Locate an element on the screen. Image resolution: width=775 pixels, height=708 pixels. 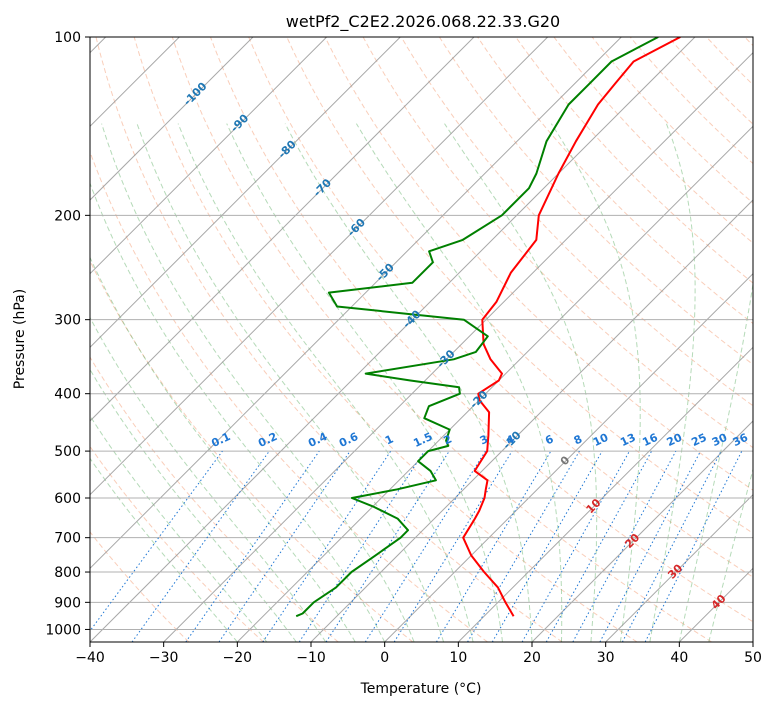
isotherm-label: -90 is located at coordinates (239, 122).